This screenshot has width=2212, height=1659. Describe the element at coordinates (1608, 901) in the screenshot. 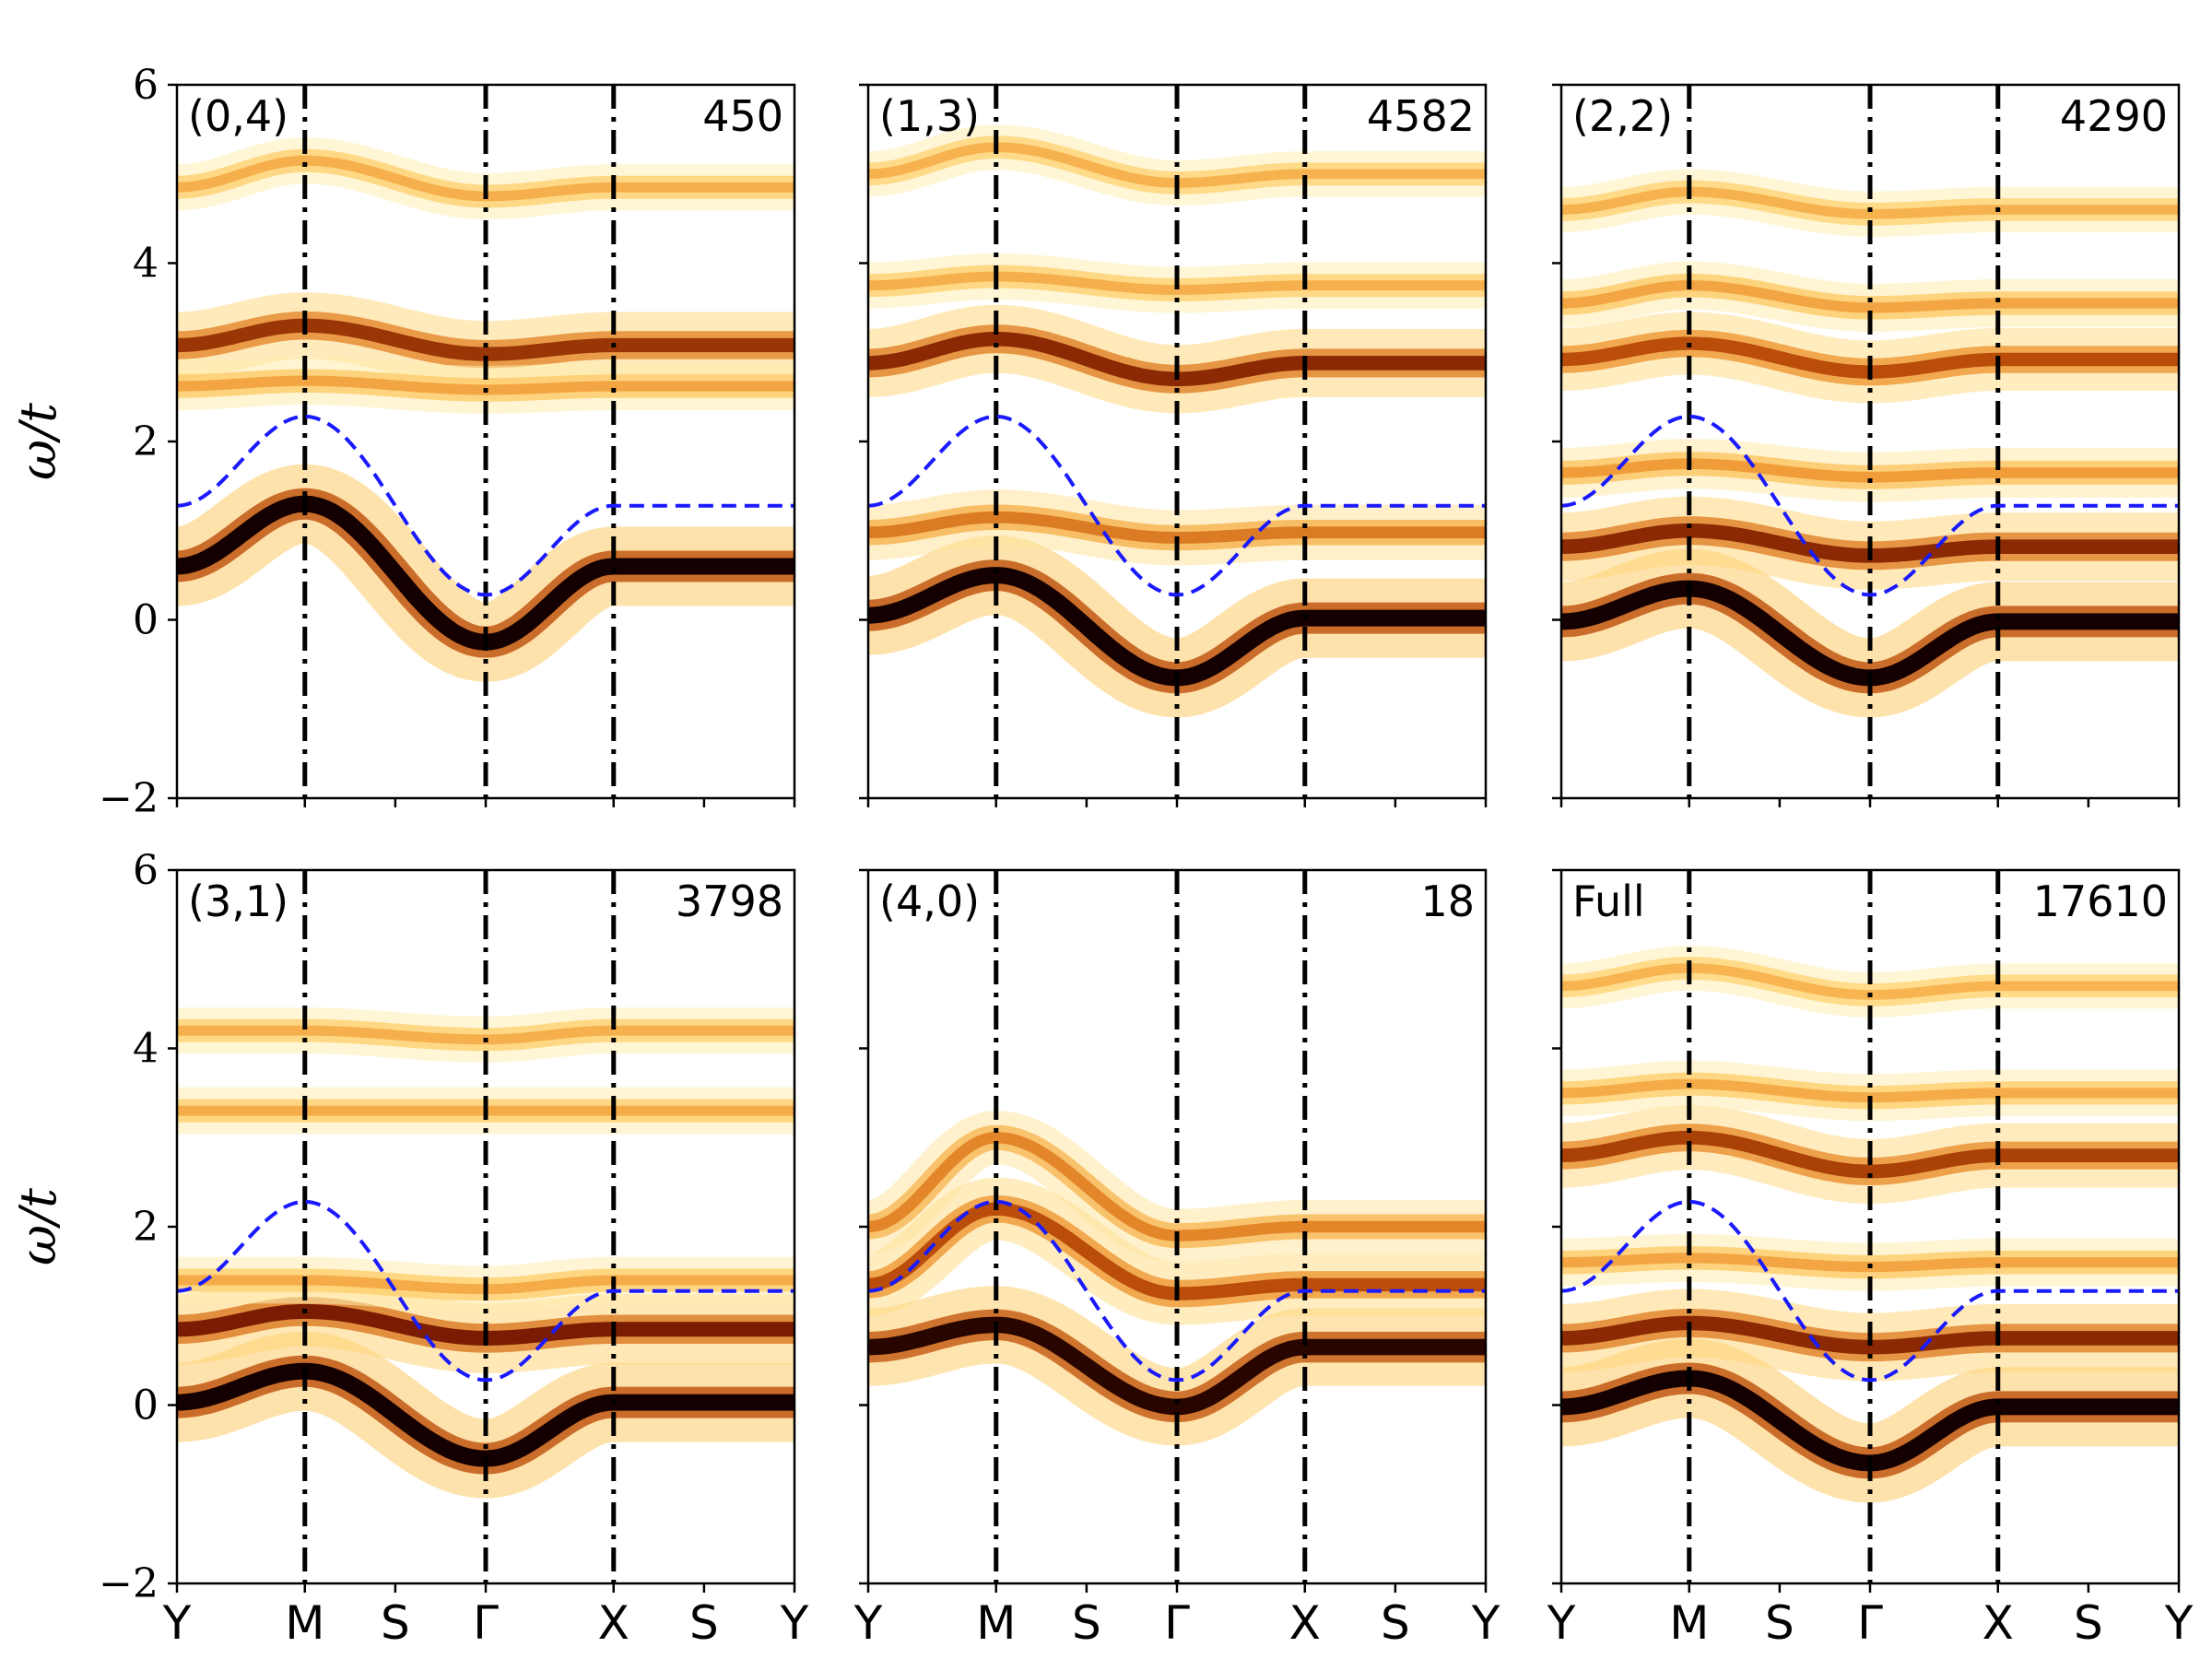

I see `panel-label: Full` at that location.